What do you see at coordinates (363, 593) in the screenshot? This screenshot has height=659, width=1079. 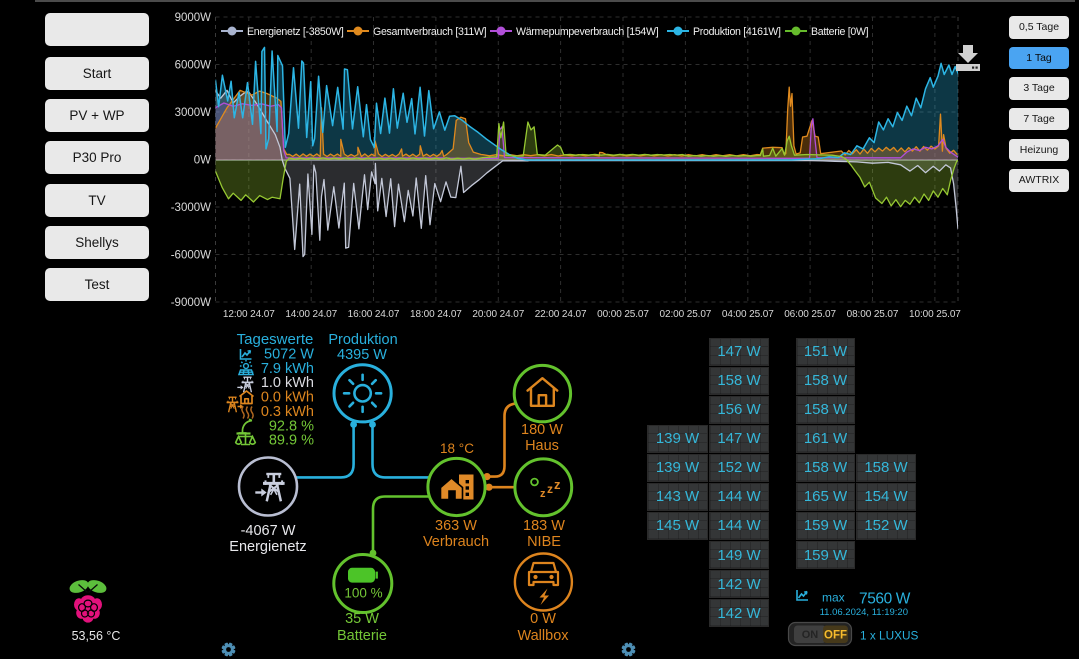 I see `svg-text: 100 %` at bounding box center [363, 593].